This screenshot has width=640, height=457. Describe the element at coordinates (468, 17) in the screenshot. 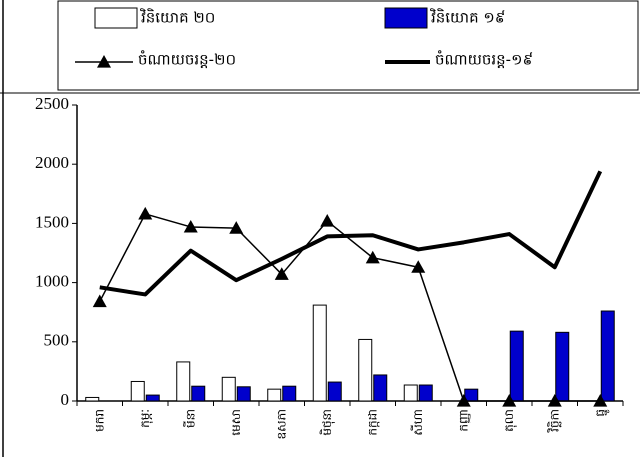

I see `legend-label: វិនិយោគ ១៩` at that location.